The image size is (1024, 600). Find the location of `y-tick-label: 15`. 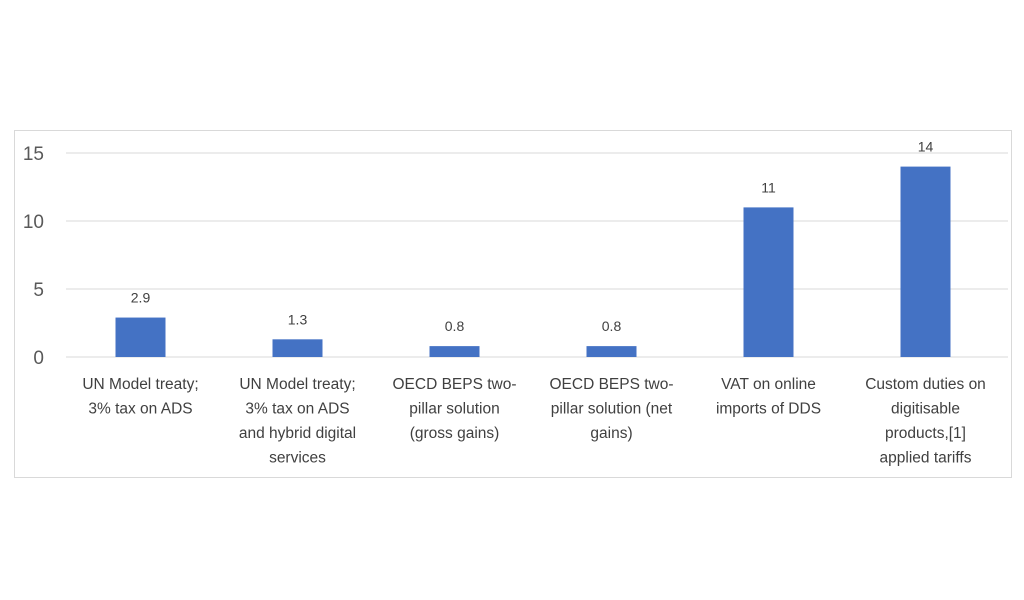

y-tick-label: 15 is located at coordinates (33, 154).